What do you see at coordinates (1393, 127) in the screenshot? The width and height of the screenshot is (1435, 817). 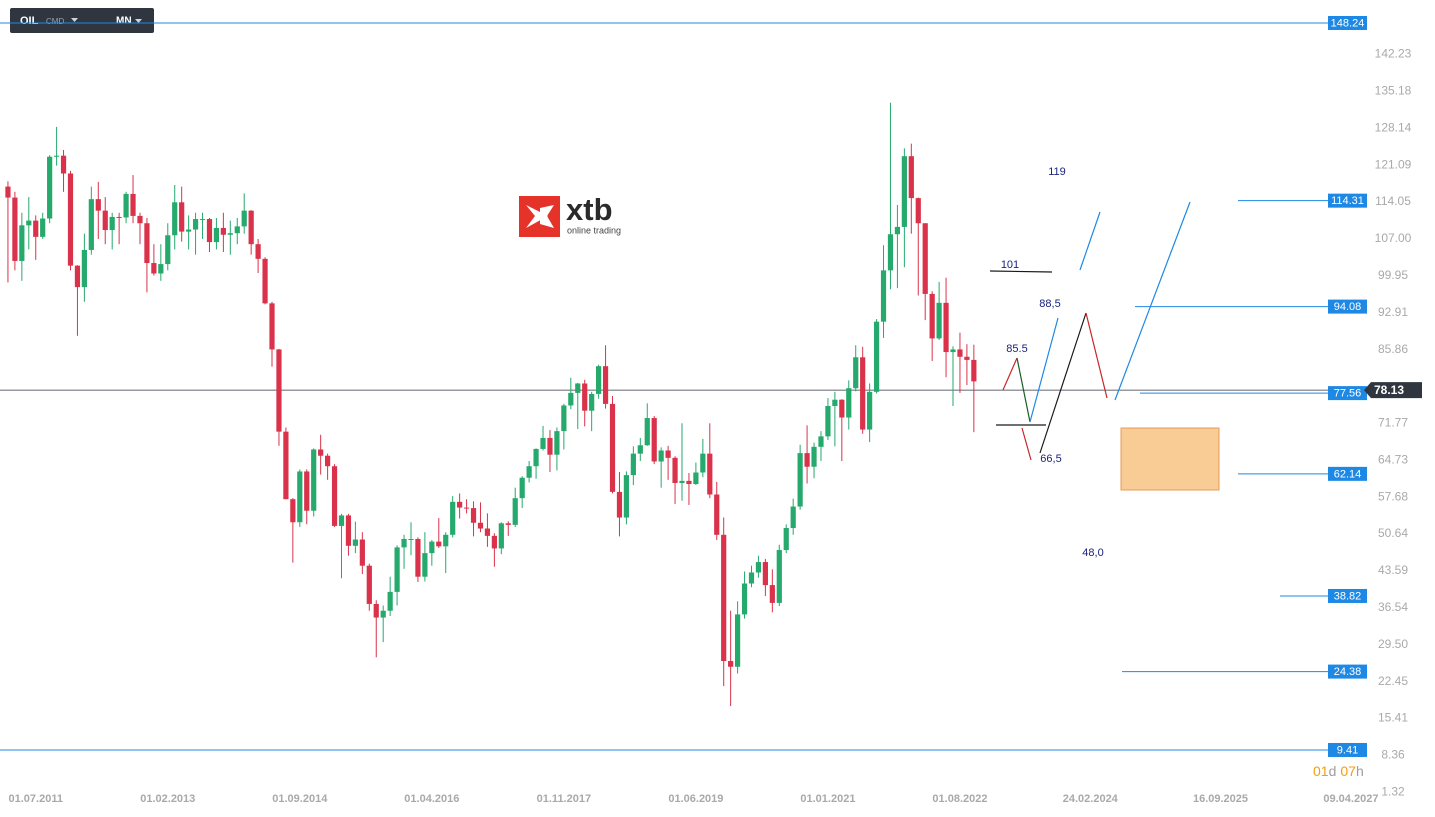 I see `y-tick-label: 128.14` at bounding box center [1393, 127].